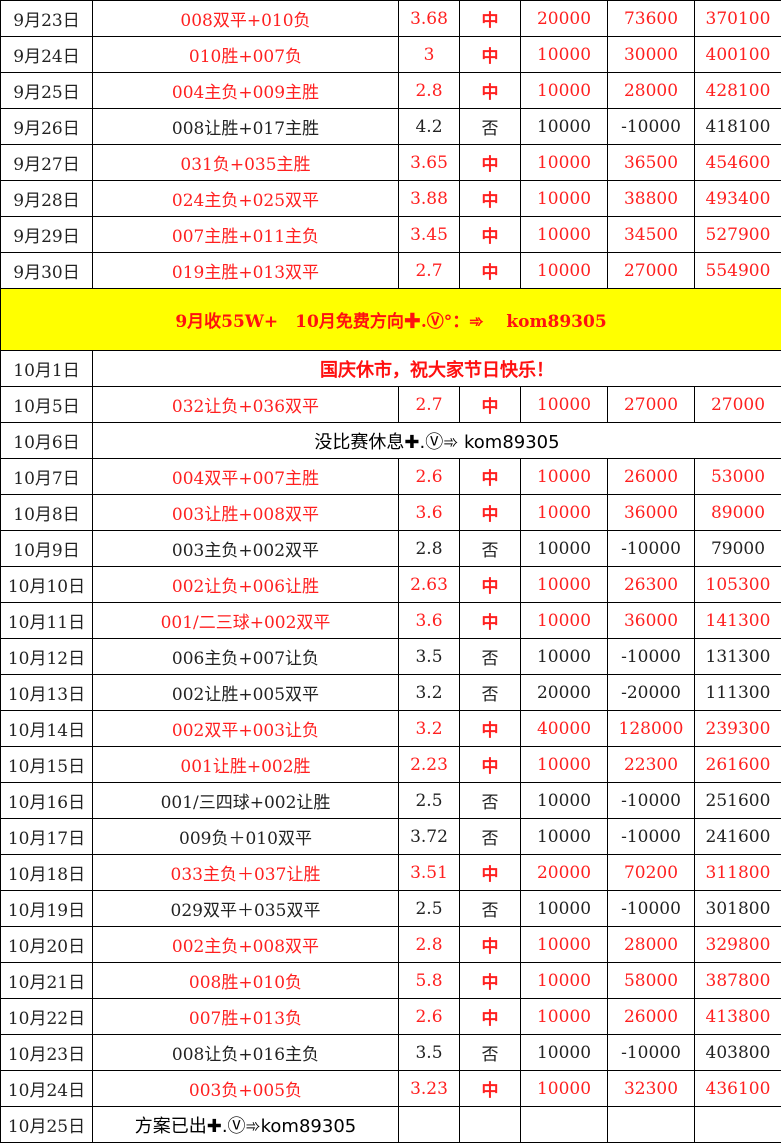 This screenshot has width=781, height=1143. I want to click on date-cell: 9月27日, so click(46, 162).